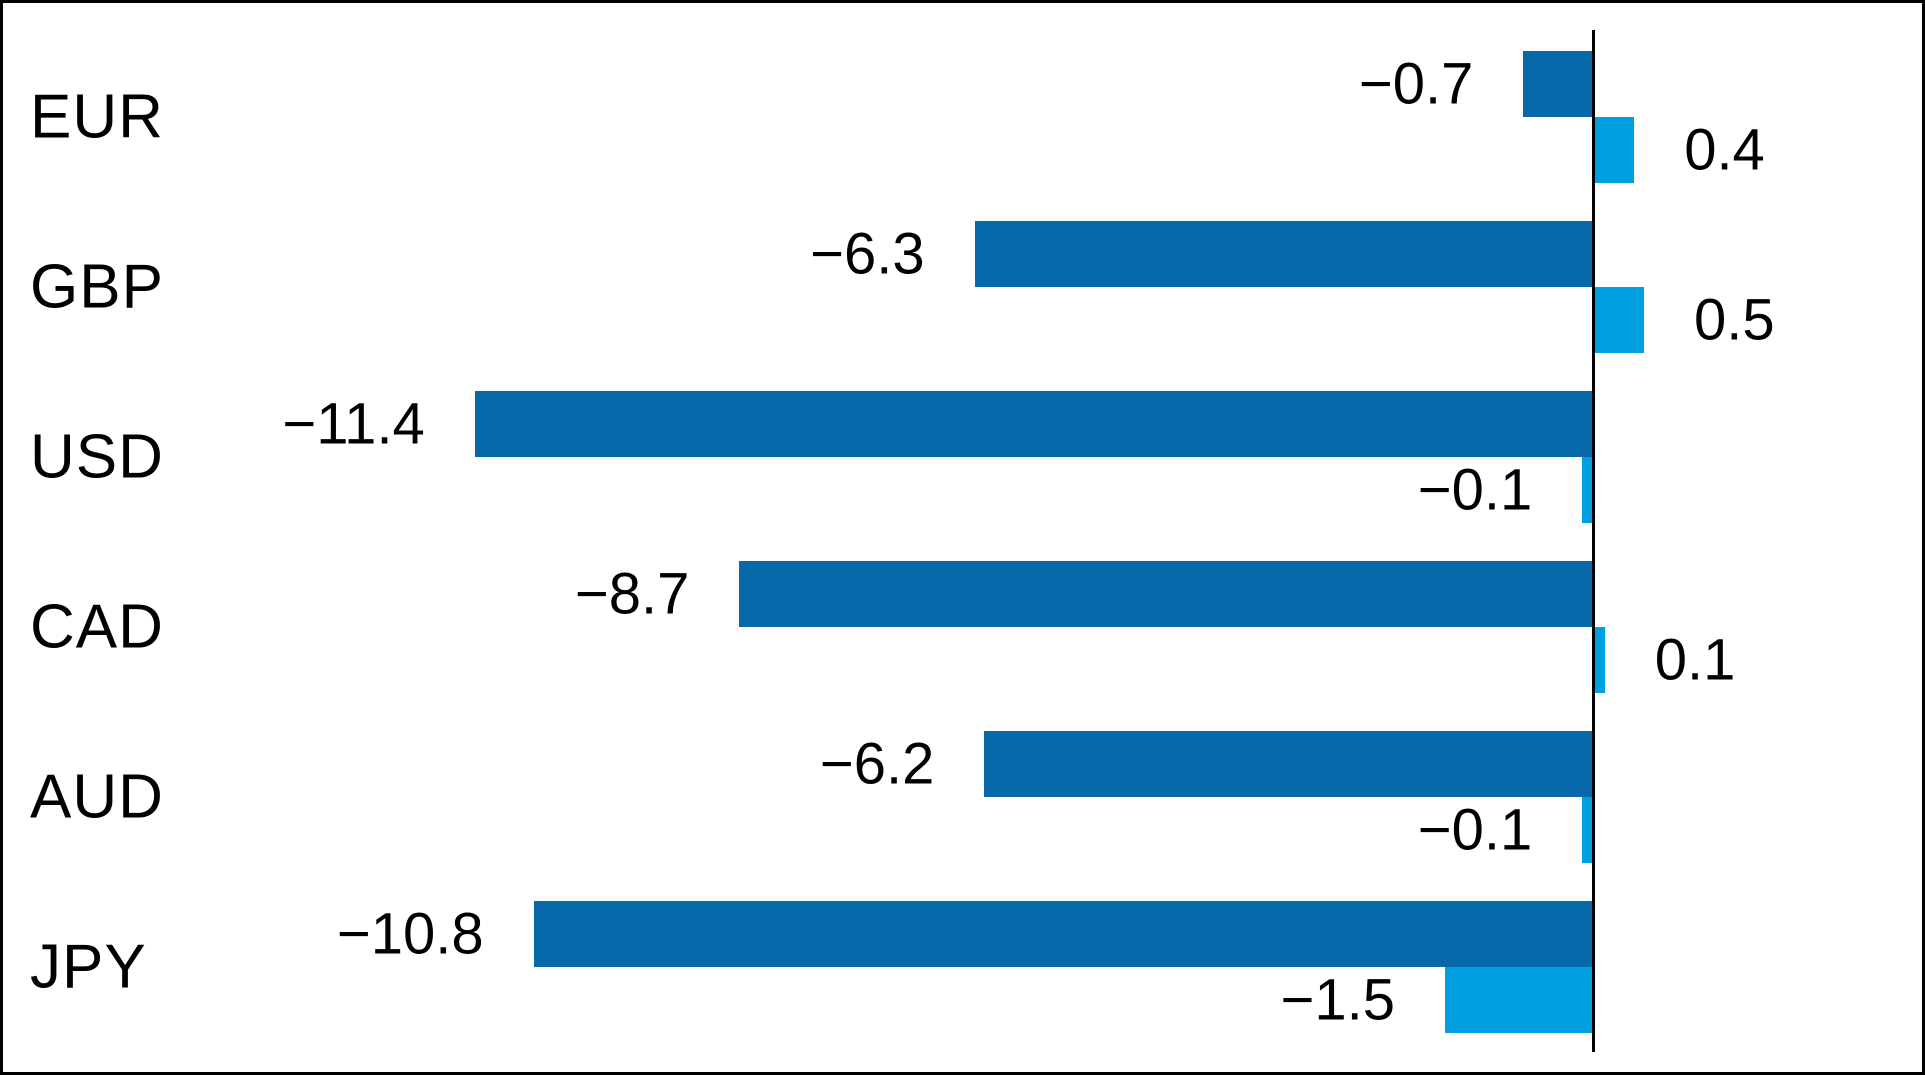  I want to click on category-label-gbp: GBP, so click(97, 287).